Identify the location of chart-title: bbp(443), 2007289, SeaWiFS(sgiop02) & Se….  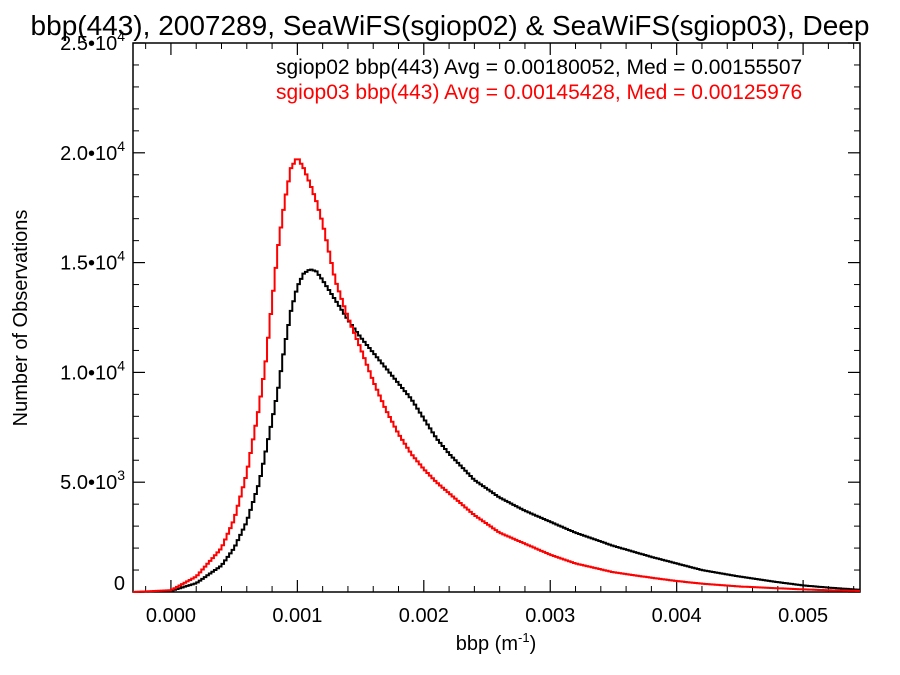
(450, 25).